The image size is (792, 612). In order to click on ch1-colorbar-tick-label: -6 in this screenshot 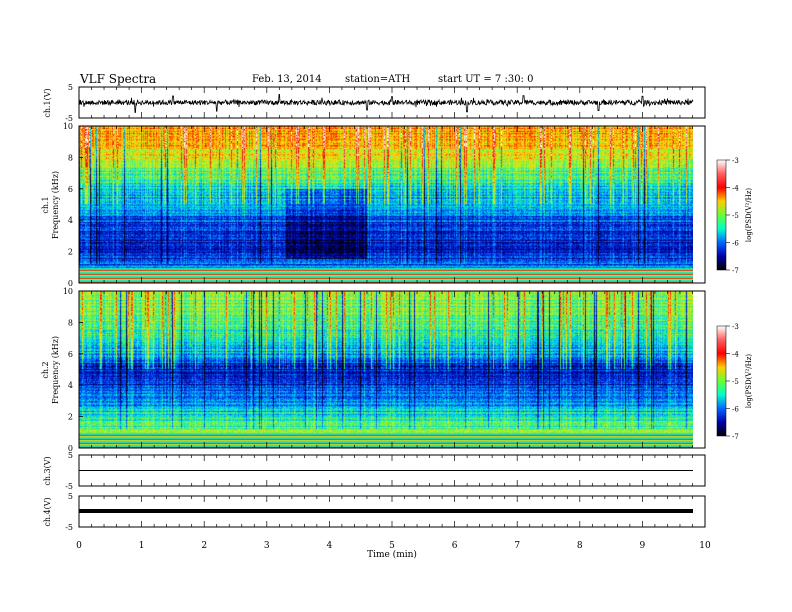, I will do `click(735, 244)`.